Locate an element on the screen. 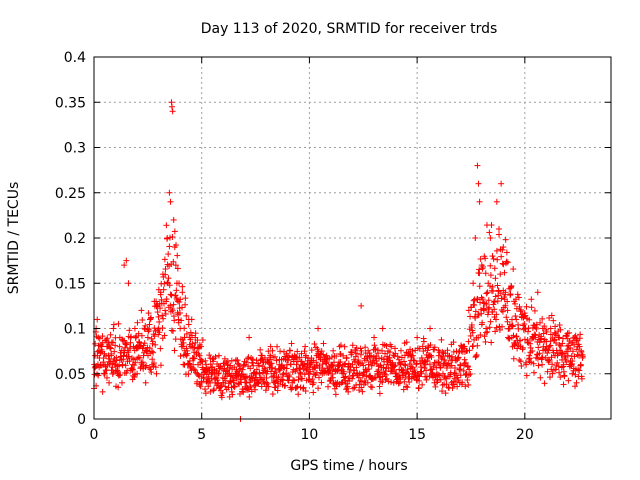  x-tick-label: 15 is located at coordinates (417, 435).